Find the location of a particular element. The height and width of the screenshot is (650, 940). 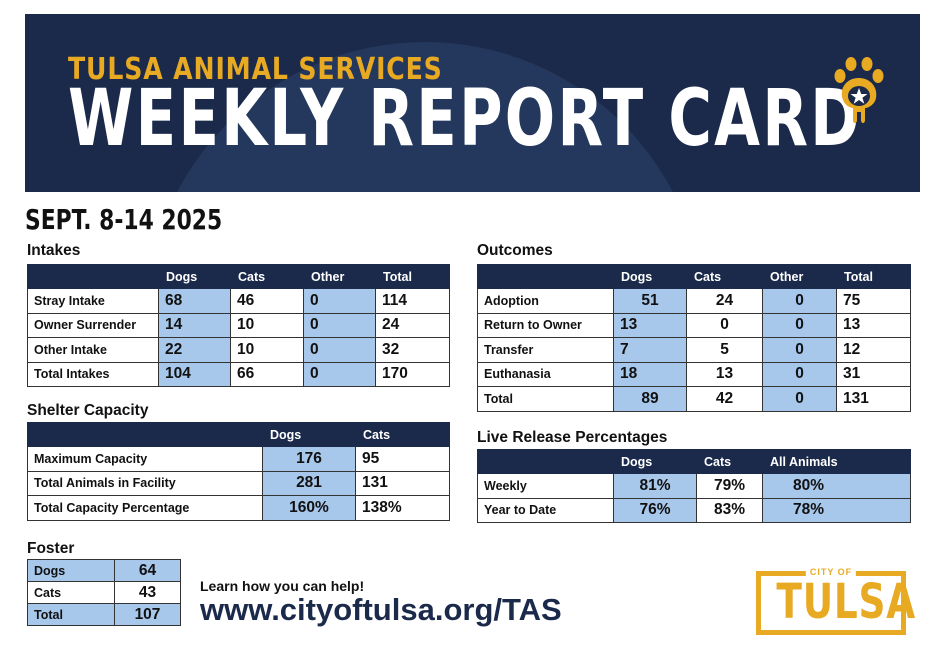

table-row: Owner Surrender 14 10 0 24 is located at coordinates (238, 325).